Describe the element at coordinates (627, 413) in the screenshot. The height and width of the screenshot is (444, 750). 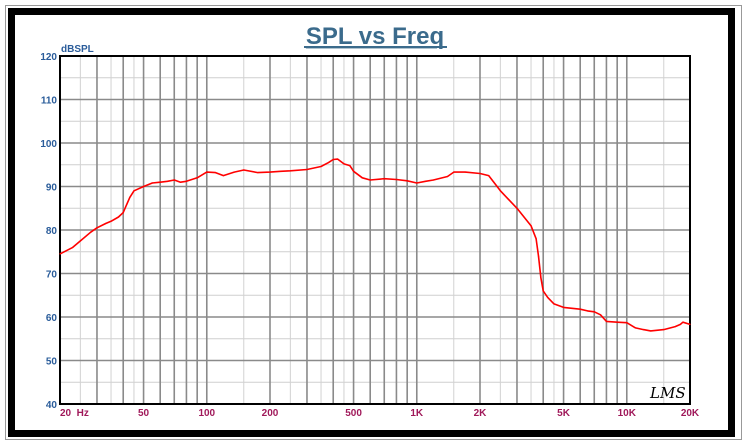
I see `x-tick-label: 10K` at that location.